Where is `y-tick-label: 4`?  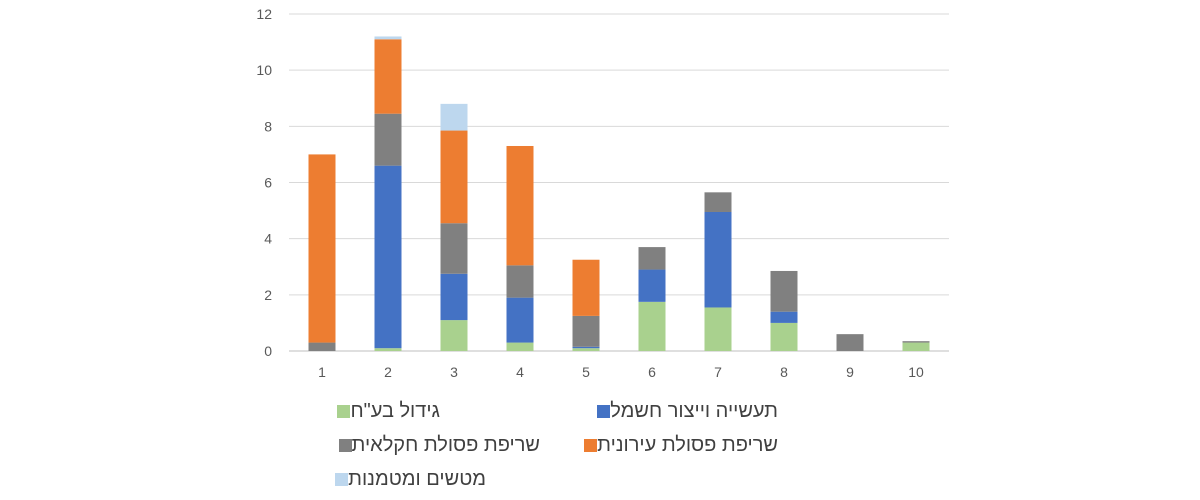
y-tick-label: 4 is located at coordinates (268, 239).